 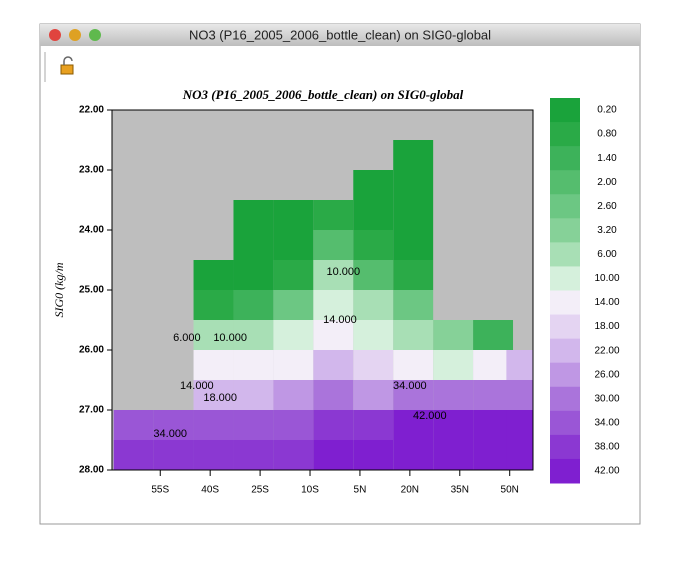 What do you see at coordinates (510, 490) in the screenshot?
I see `x-tick-label: 50N` at bounding box center [510, 490].